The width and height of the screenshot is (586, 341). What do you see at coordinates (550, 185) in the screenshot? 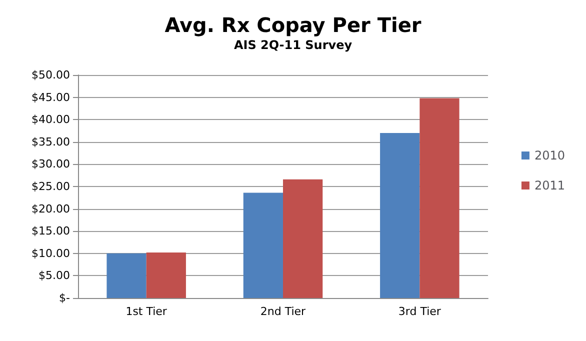
I see `legend-label: 2011` at bounding box center [550, 185].